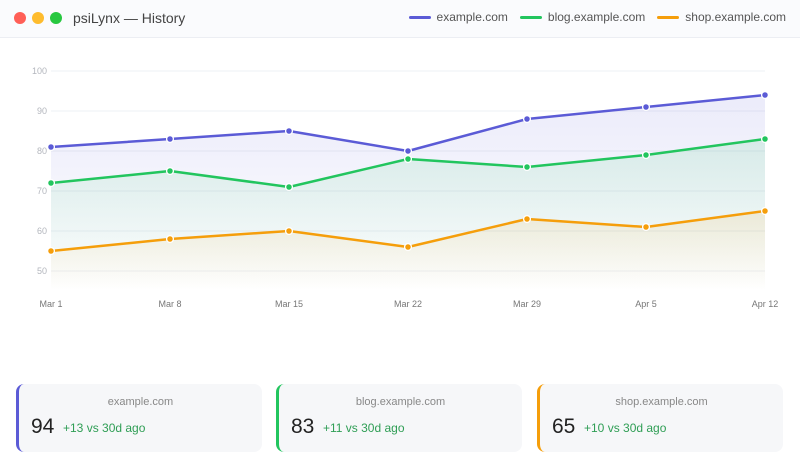 Image resolution: width=800 pixels, height=462 pixels. What do you see at coordinates (140, 402) in the screenshot?
I see `card-domain: example.com` at bounding box center [140, 402].